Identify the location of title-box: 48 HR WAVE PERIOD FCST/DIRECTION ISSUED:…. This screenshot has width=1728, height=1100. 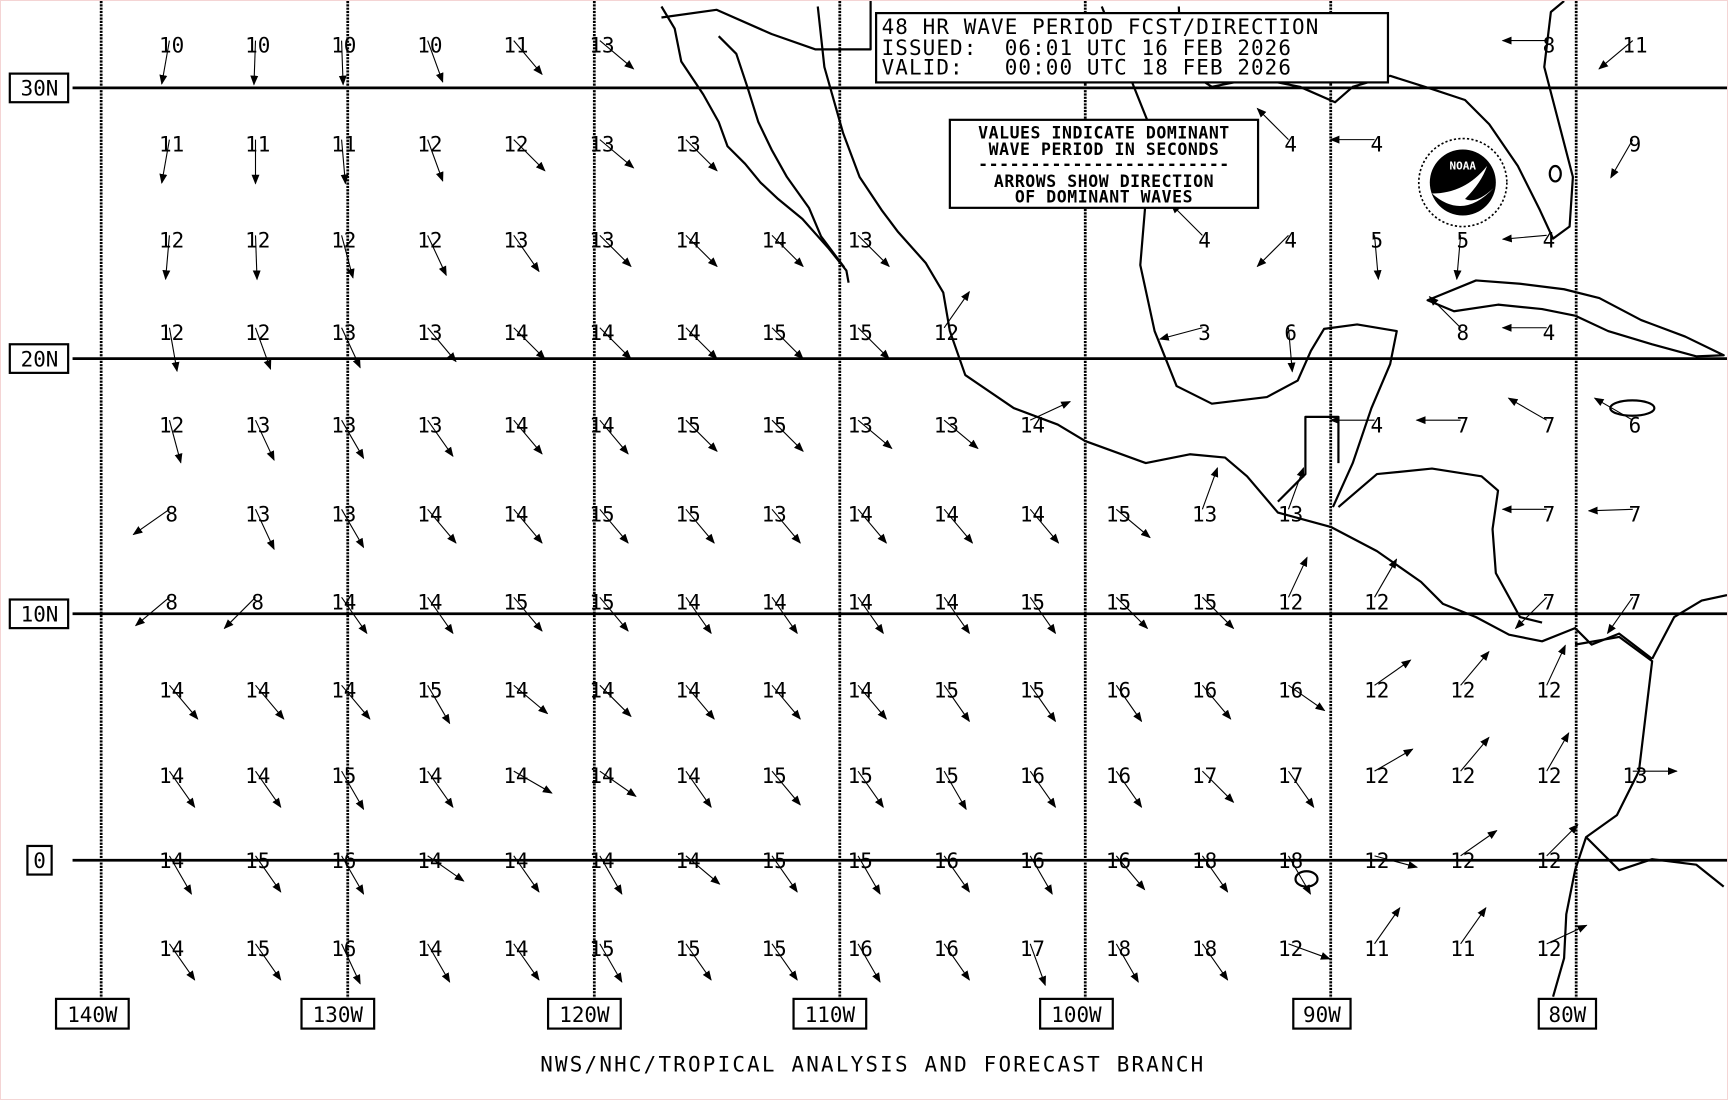
(1132, 48).